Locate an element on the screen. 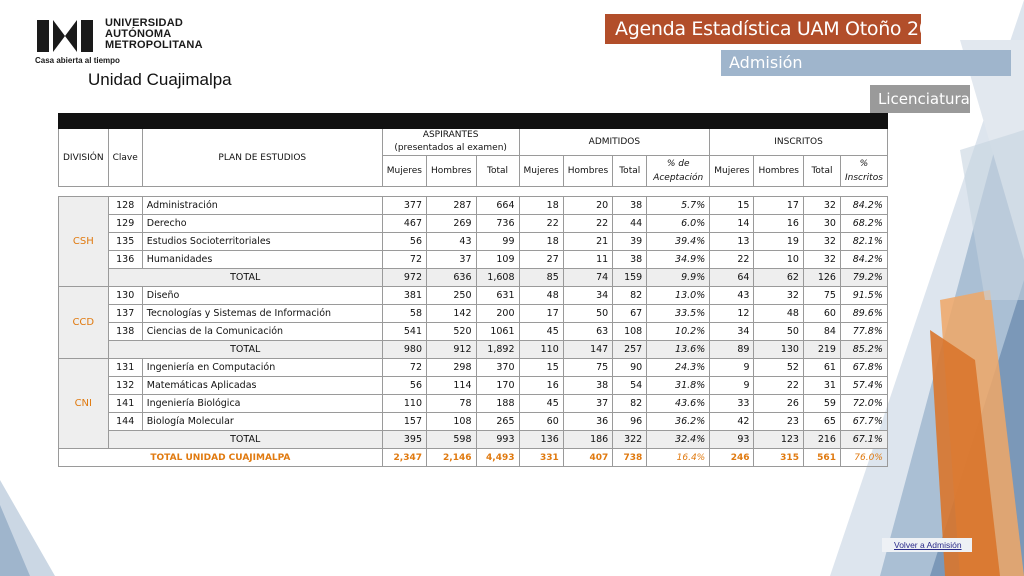  at-cell: 188 is located at coordinates (497, 403).